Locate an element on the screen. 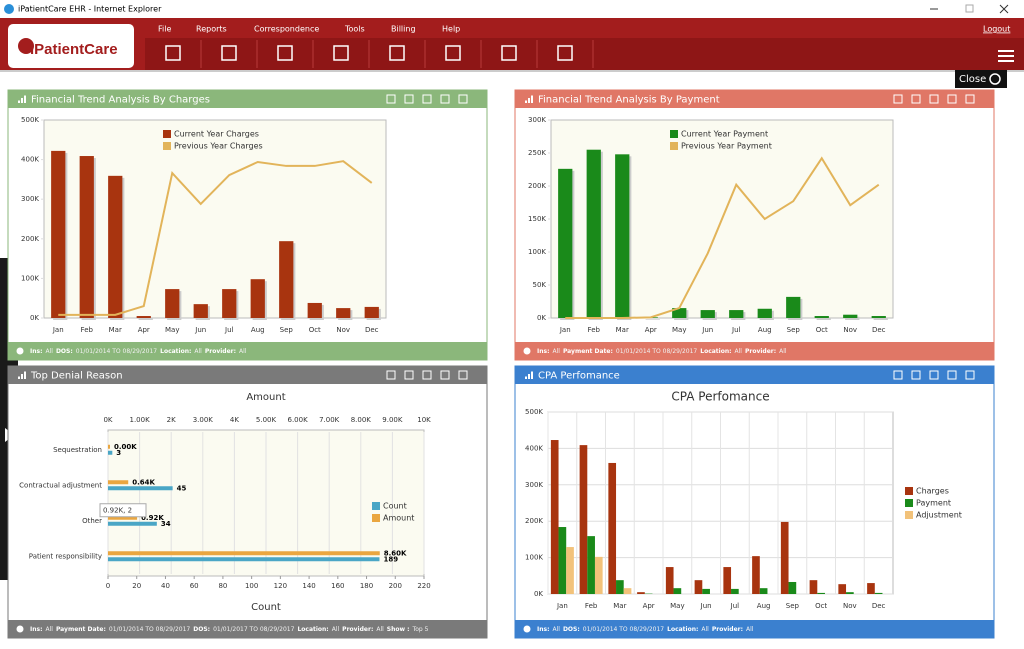  x-tick-label: 1.00K is located at coordinates (140, 420).